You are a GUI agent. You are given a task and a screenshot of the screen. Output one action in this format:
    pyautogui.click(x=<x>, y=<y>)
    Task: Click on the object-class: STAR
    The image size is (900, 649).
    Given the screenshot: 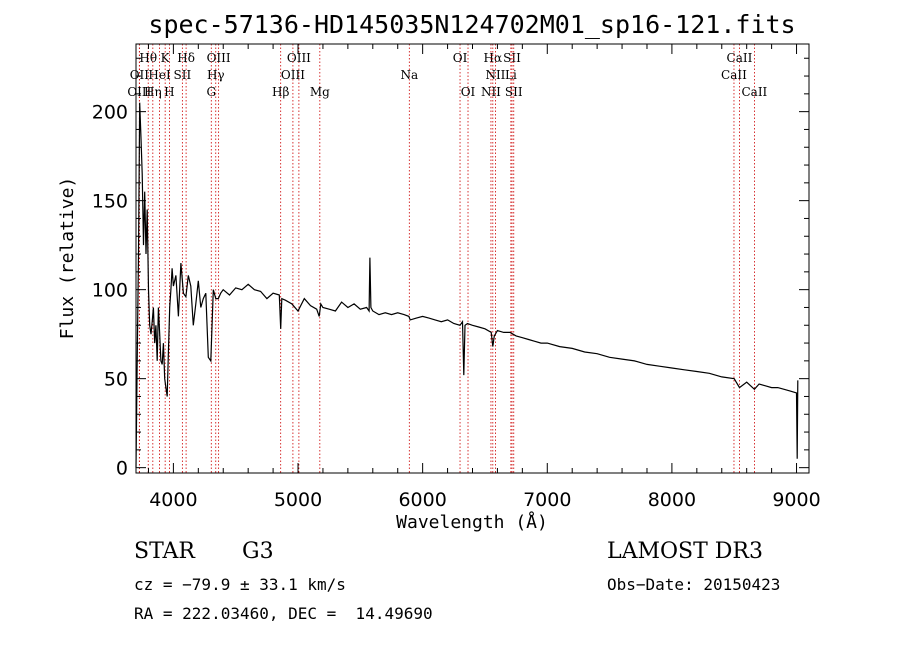 What is the action you would take?
    pyautogui.click(x=164, y=551)
    